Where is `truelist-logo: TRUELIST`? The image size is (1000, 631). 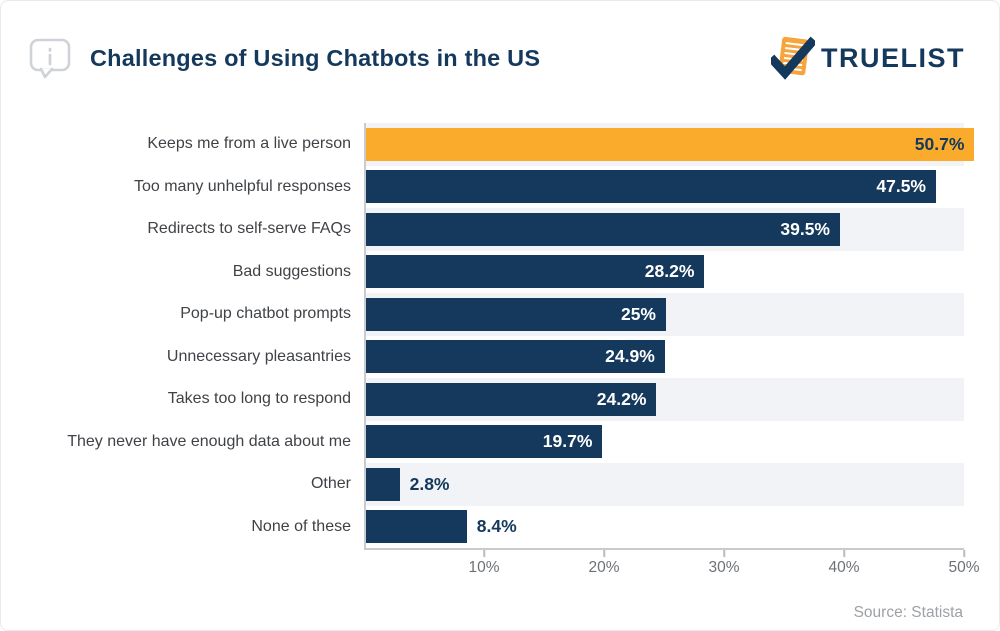 truelist-logo: TRUELIST is located at coordinates (868, 58).